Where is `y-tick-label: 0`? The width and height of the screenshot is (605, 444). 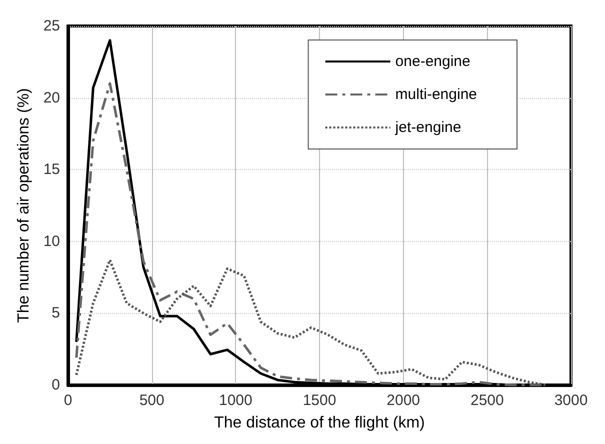
y-tick-label: 0 is located at coordinates (56, 385).